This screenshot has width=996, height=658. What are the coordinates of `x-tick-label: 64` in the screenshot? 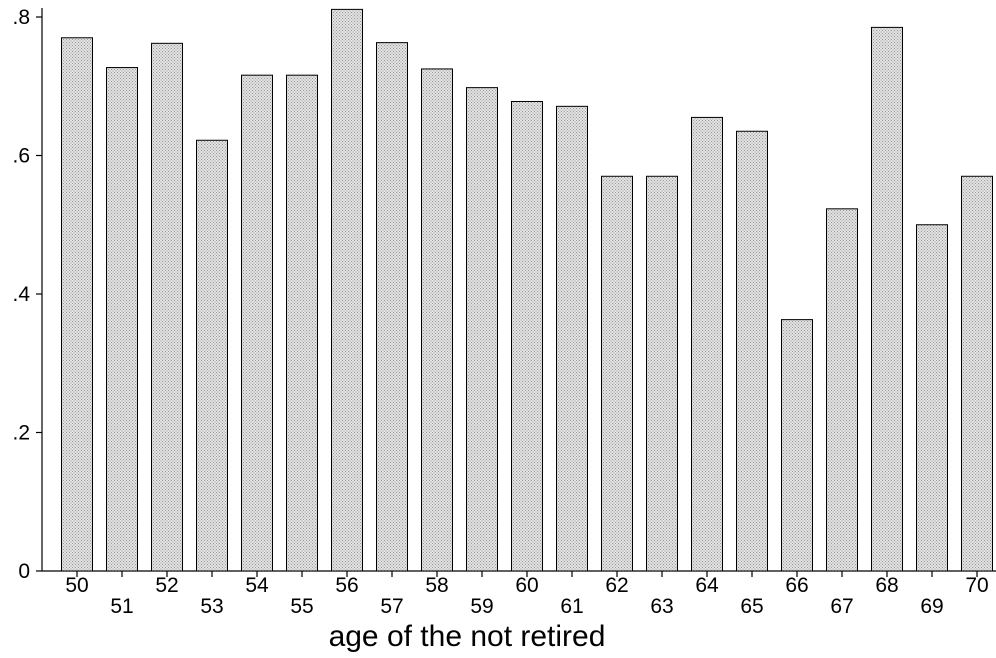 It's located at (707, 585).